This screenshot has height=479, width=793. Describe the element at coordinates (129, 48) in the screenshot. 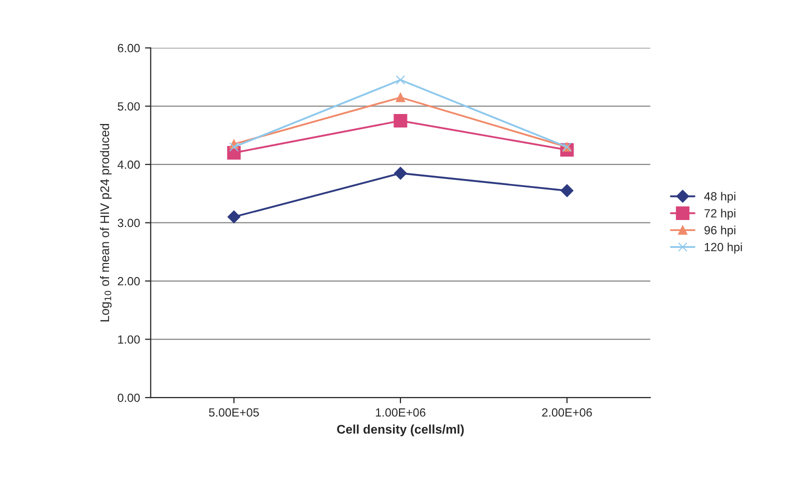

I see `y-tick-label: 6.00` at that location.